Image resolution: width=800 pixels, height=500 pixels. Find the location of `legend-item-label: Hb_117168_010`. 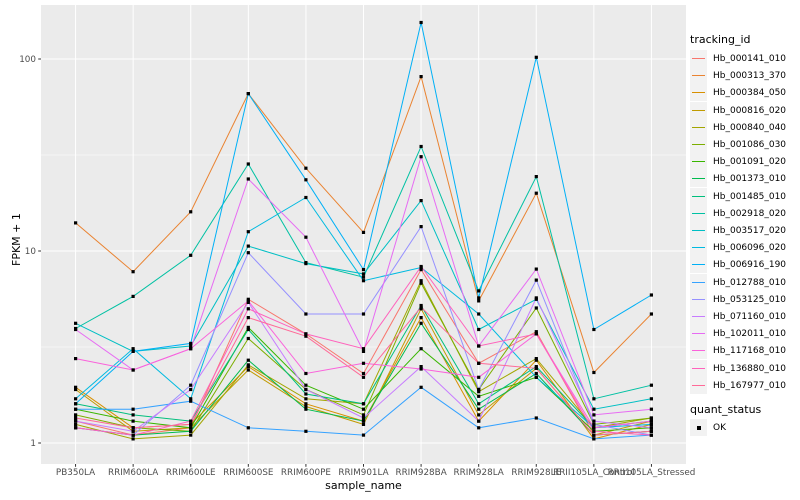

legend-item-label: Hb_117168_010 is located at coordinates (750, 351).